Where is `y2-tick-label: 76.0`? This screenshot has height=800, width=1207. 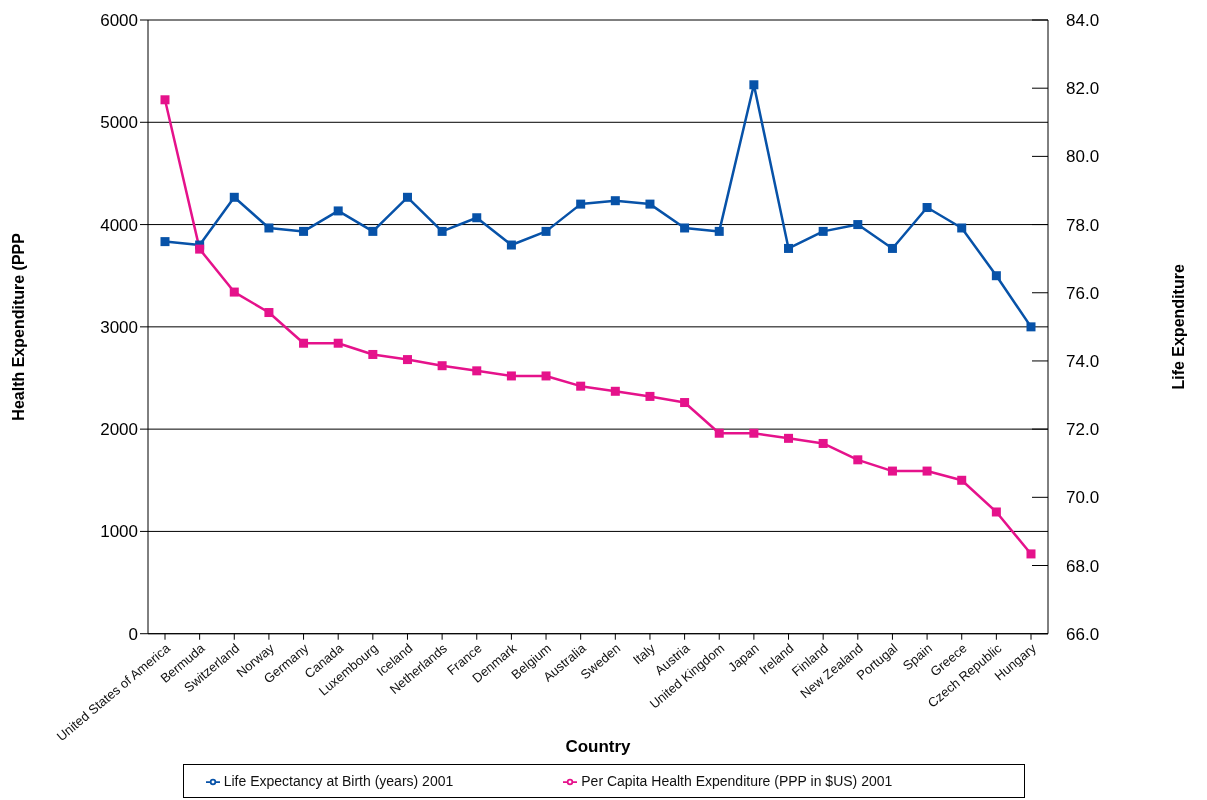
y2-tick-label: 76.0 is located at coordinates (1083, 293).